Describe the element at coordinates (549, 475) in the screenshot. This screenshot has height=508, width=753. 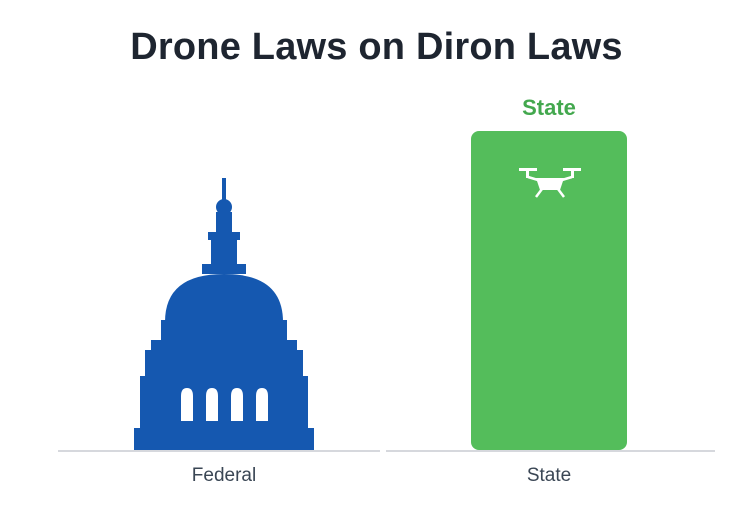
I see `category-label-state: State` at that location.